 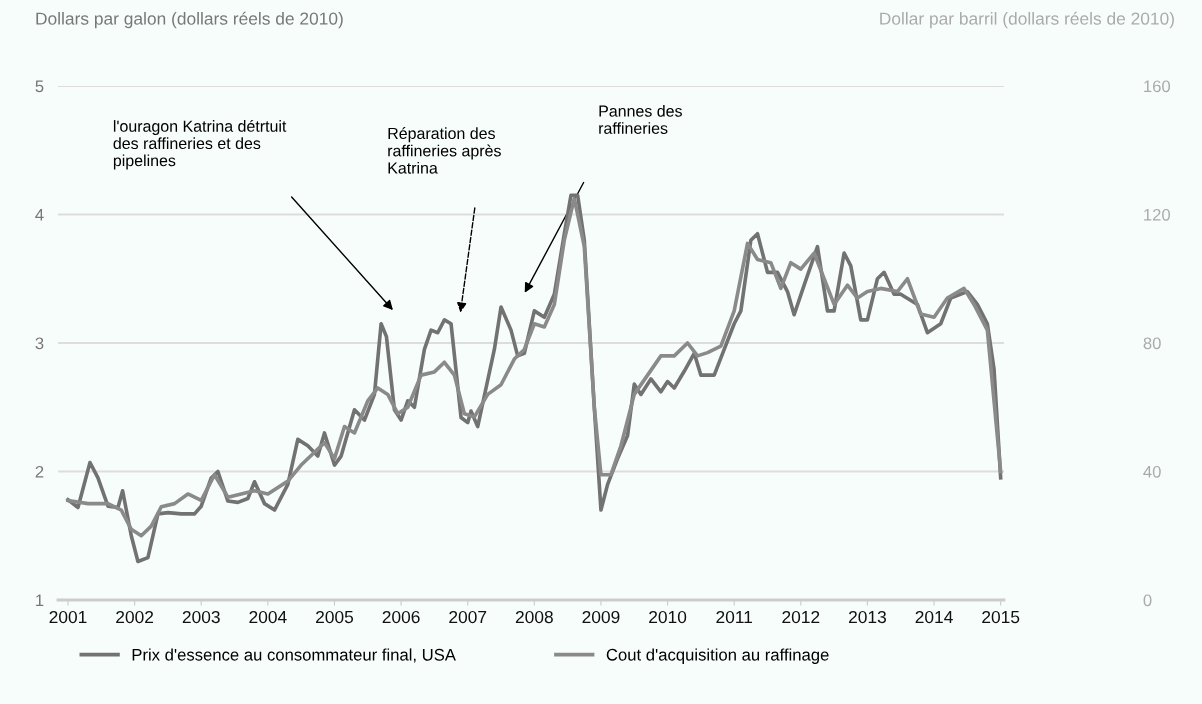 I want to click on x-tick-label: 2001, so click(x=68, y=617).